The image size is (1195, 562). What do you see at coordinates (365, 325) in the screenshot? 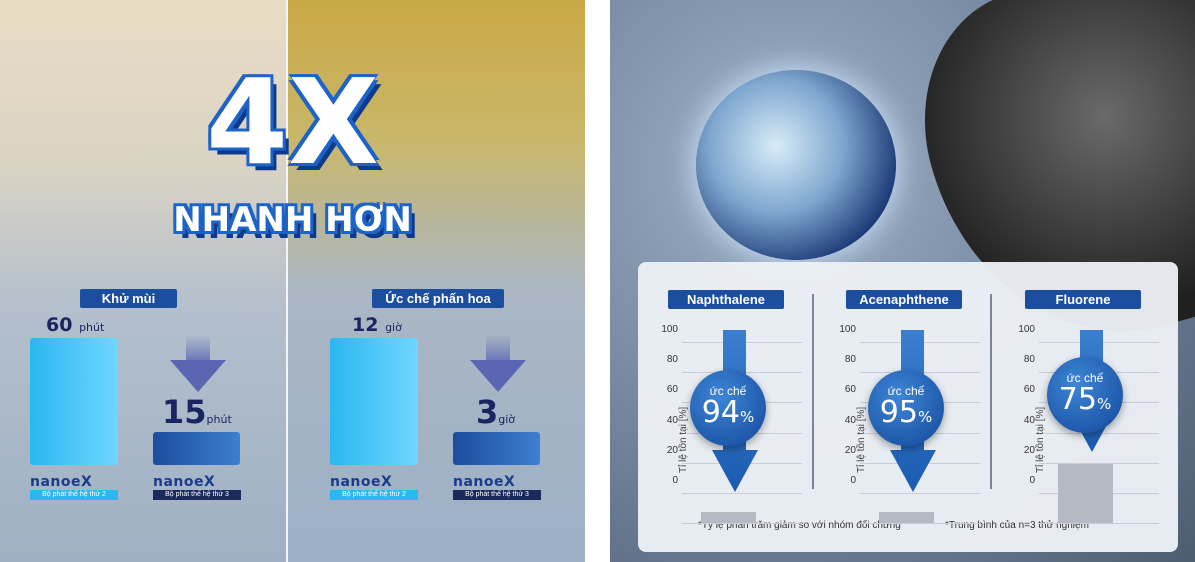
I see `value: 12` at bounding box center [365, 325].